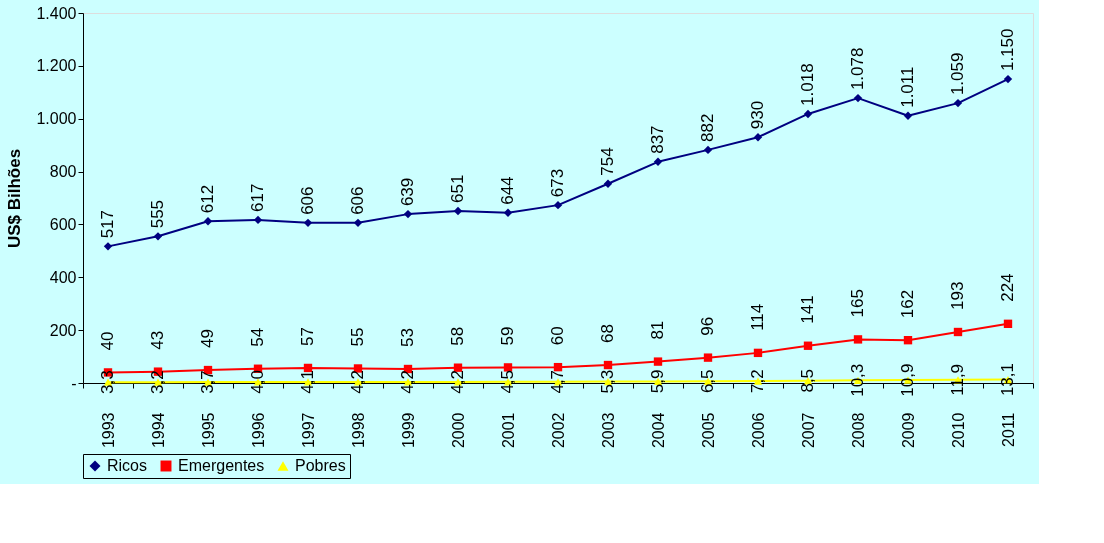 Image resolution: width=1104 pixels, height=543 pixels. I want to click on data-label: 555, so click(157, 214).